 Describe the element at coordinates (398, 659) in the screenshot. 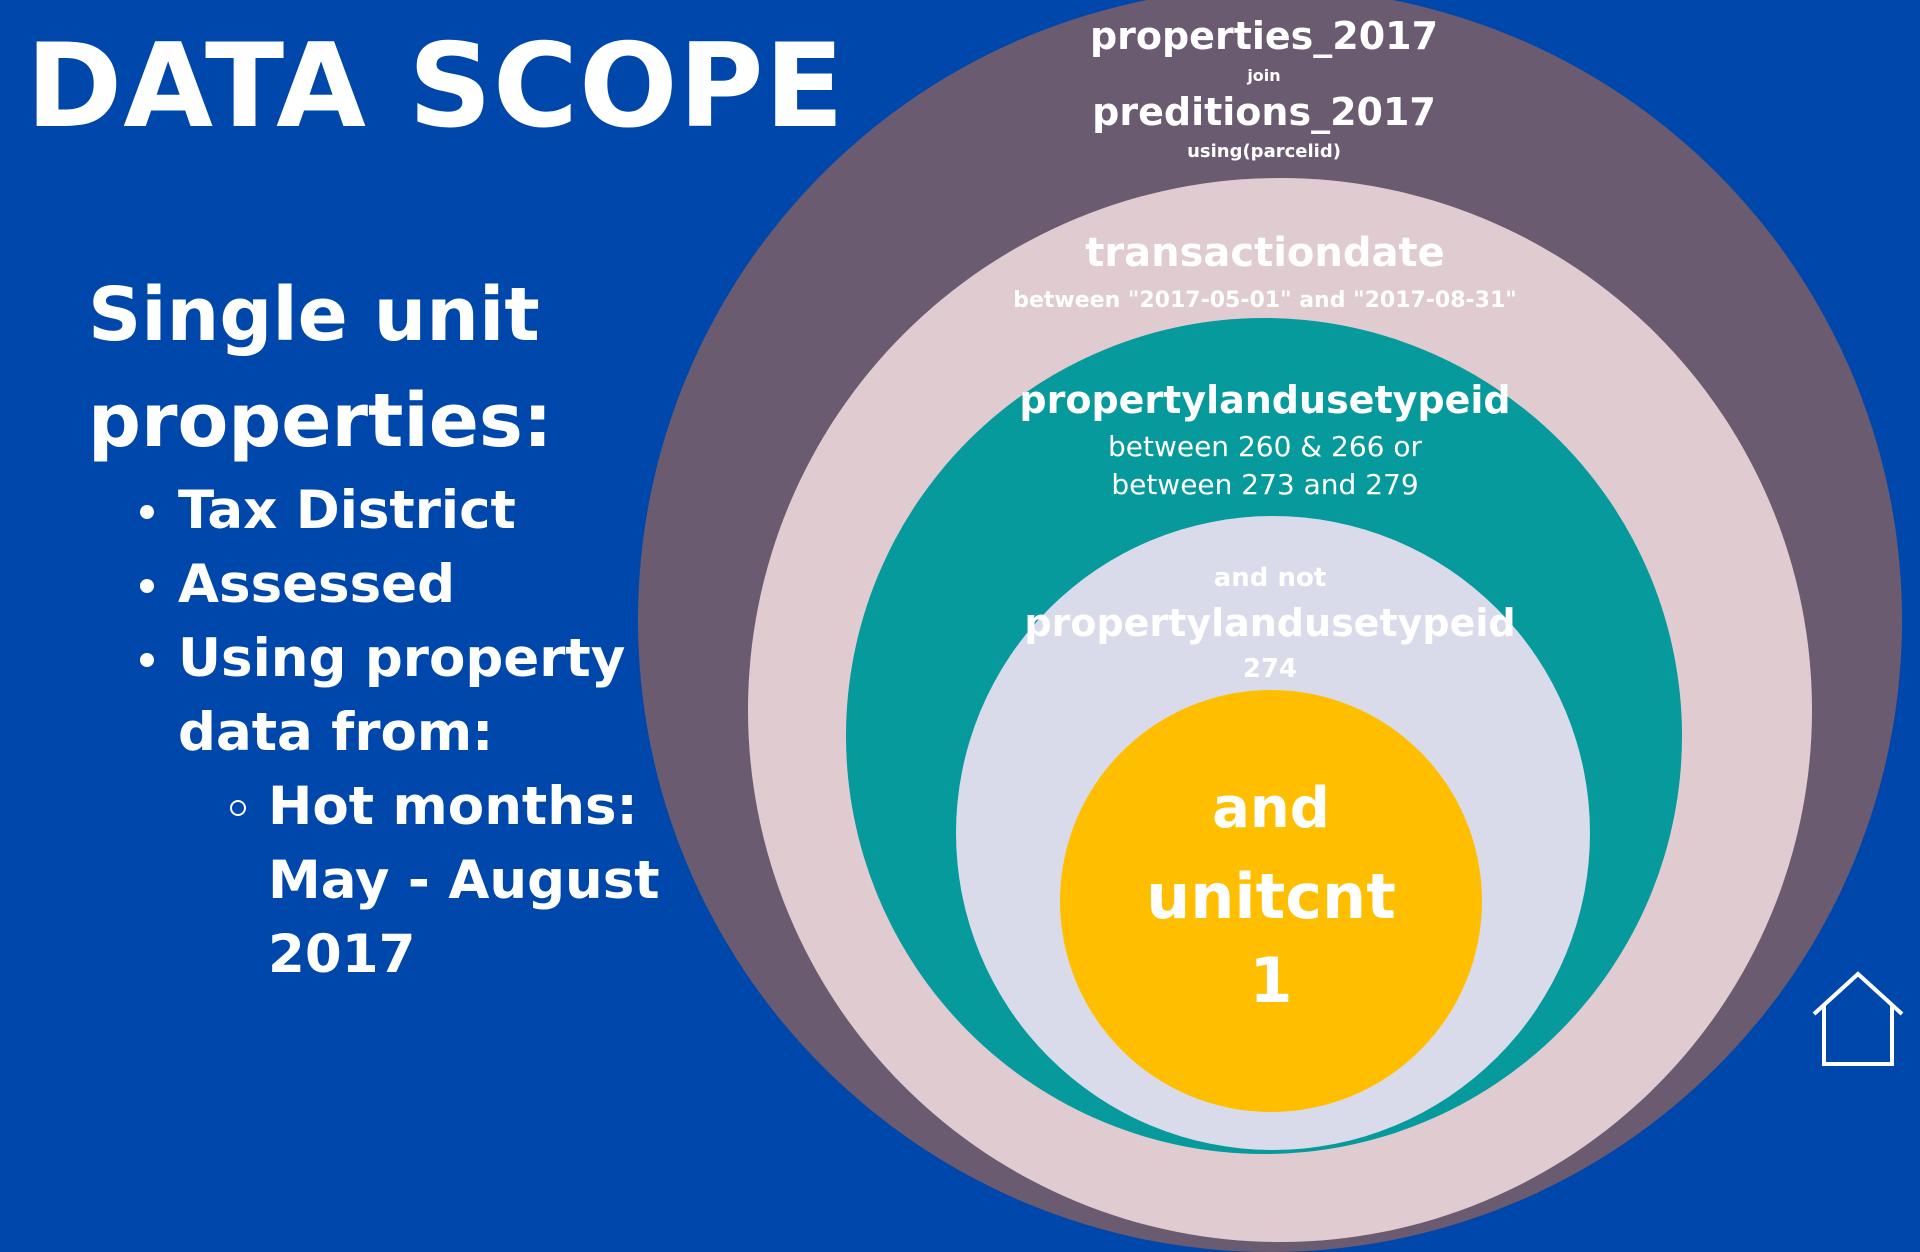

I see `bullet-using-property: Using property` at that location.